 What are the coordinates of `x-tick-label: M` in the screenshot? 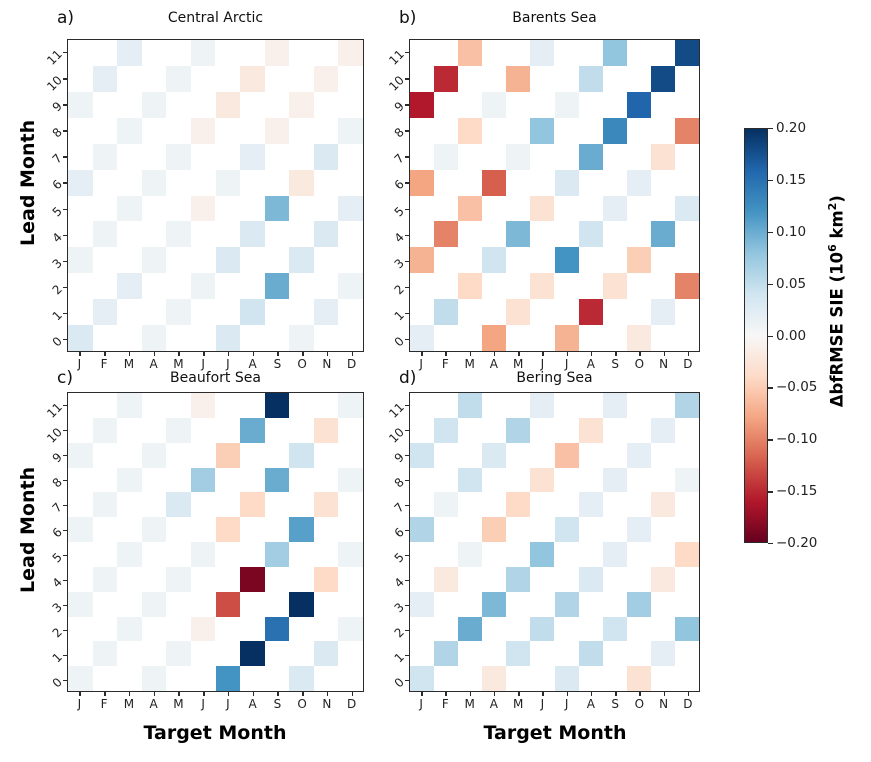 It's located at (178, 704).